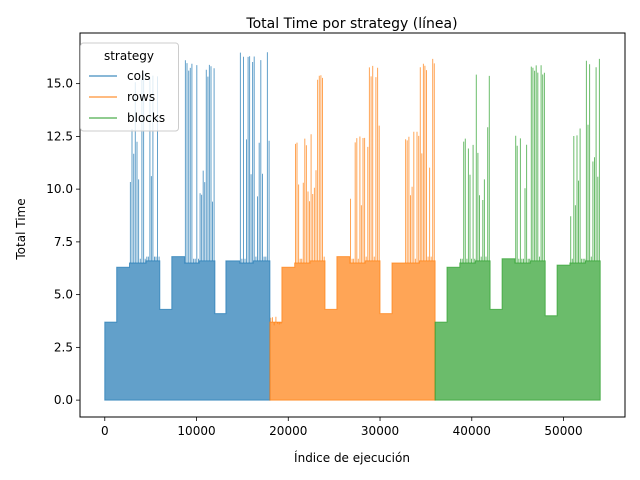 This screenshot has width=640, height=480. I want to click on y-tick-label: 7.5, so click(63, 242).